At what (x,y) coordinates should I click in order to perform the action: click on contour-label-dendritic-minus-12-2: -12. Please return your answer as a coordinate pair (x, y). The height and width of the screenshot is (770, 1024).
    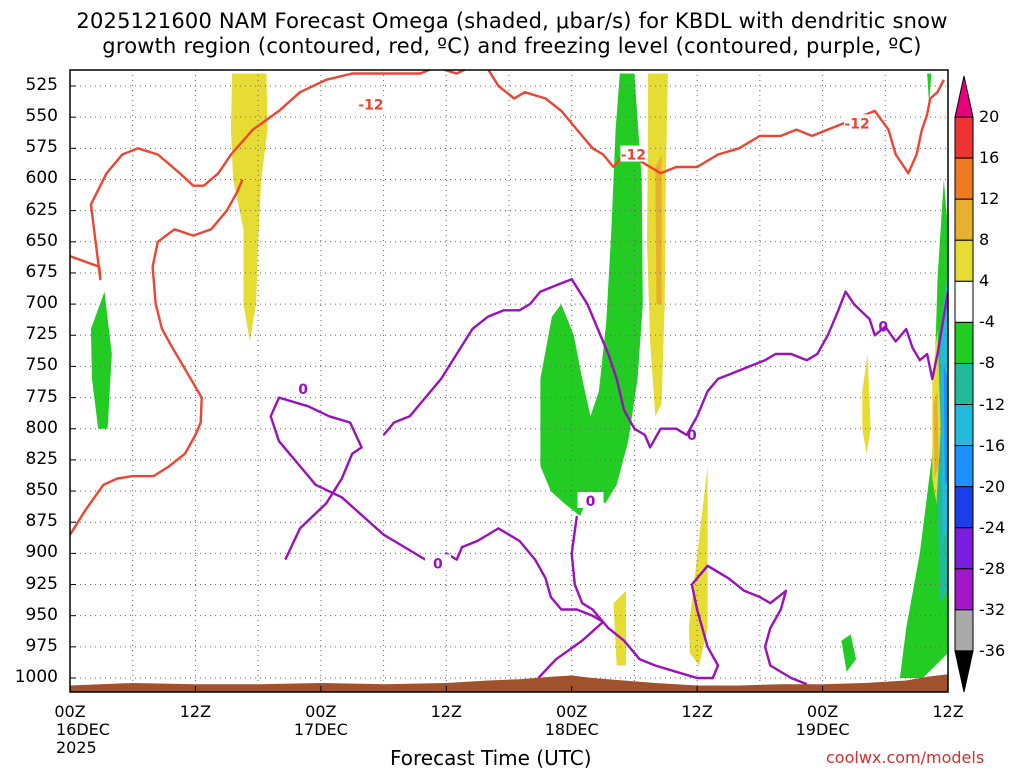
    Looking at the image, I should click on (856, 124).